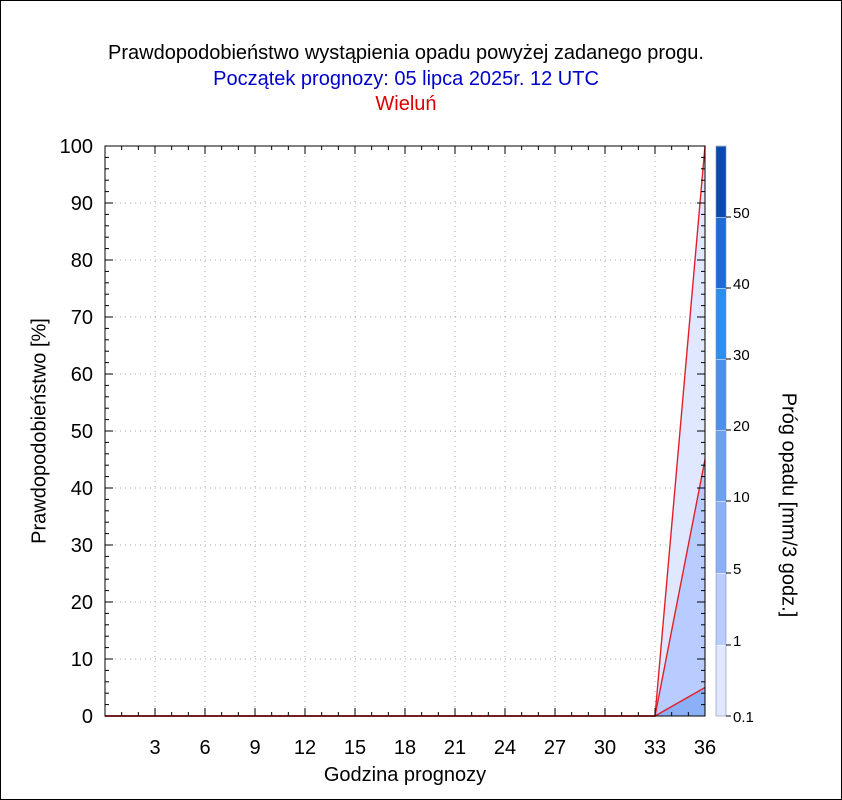 Image resolution: width=842 pixels, height=800 pixels. I want to click on y-tick-labels: 0 10 20 30 40 50 60 70 80 90 100, so click(76, 432).